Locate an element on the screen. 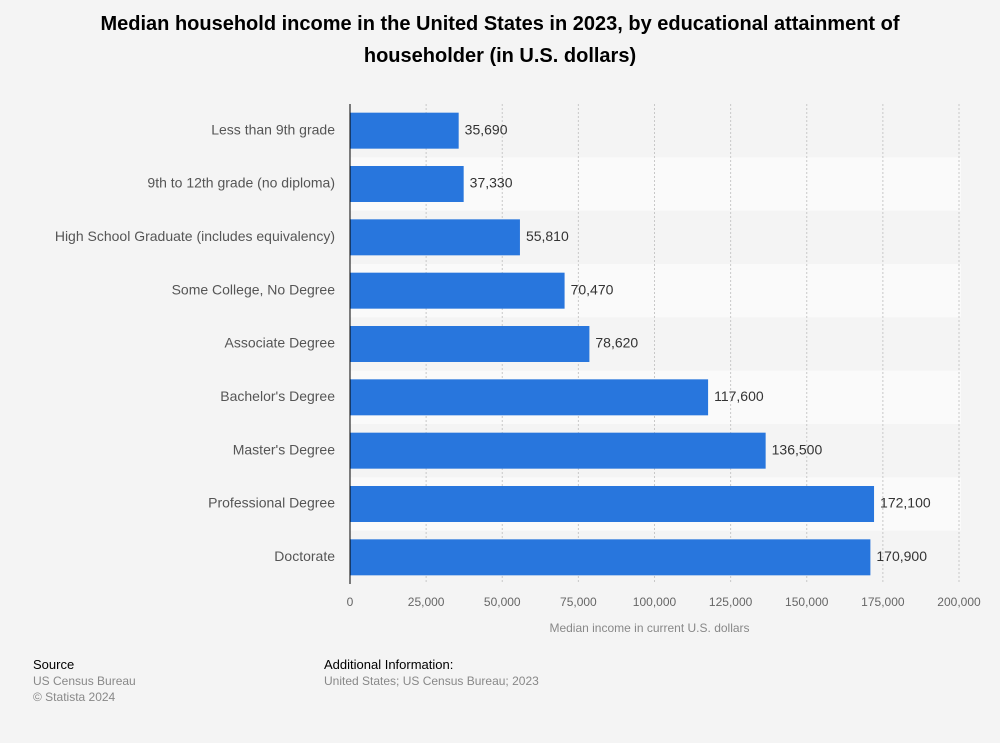 Image resolution: width=1000 pixels, height=743 pixels. y-tick-label: Master's Degree is located at coordinates (284, 449).